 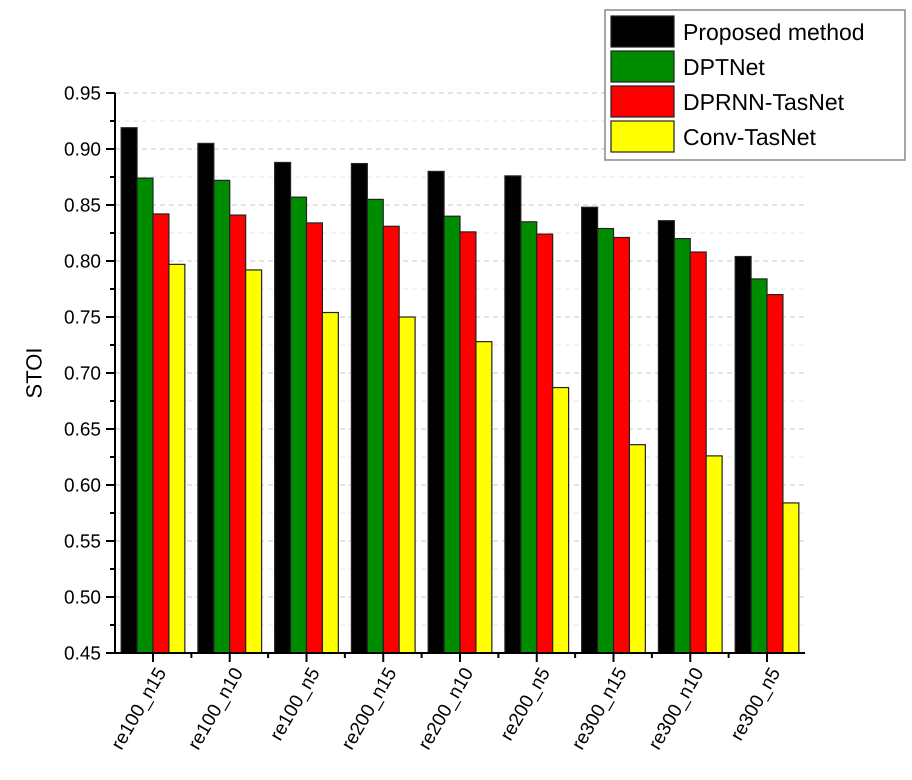 I want to click on y-tick-label: 0.90, so click(x=82, y=150).